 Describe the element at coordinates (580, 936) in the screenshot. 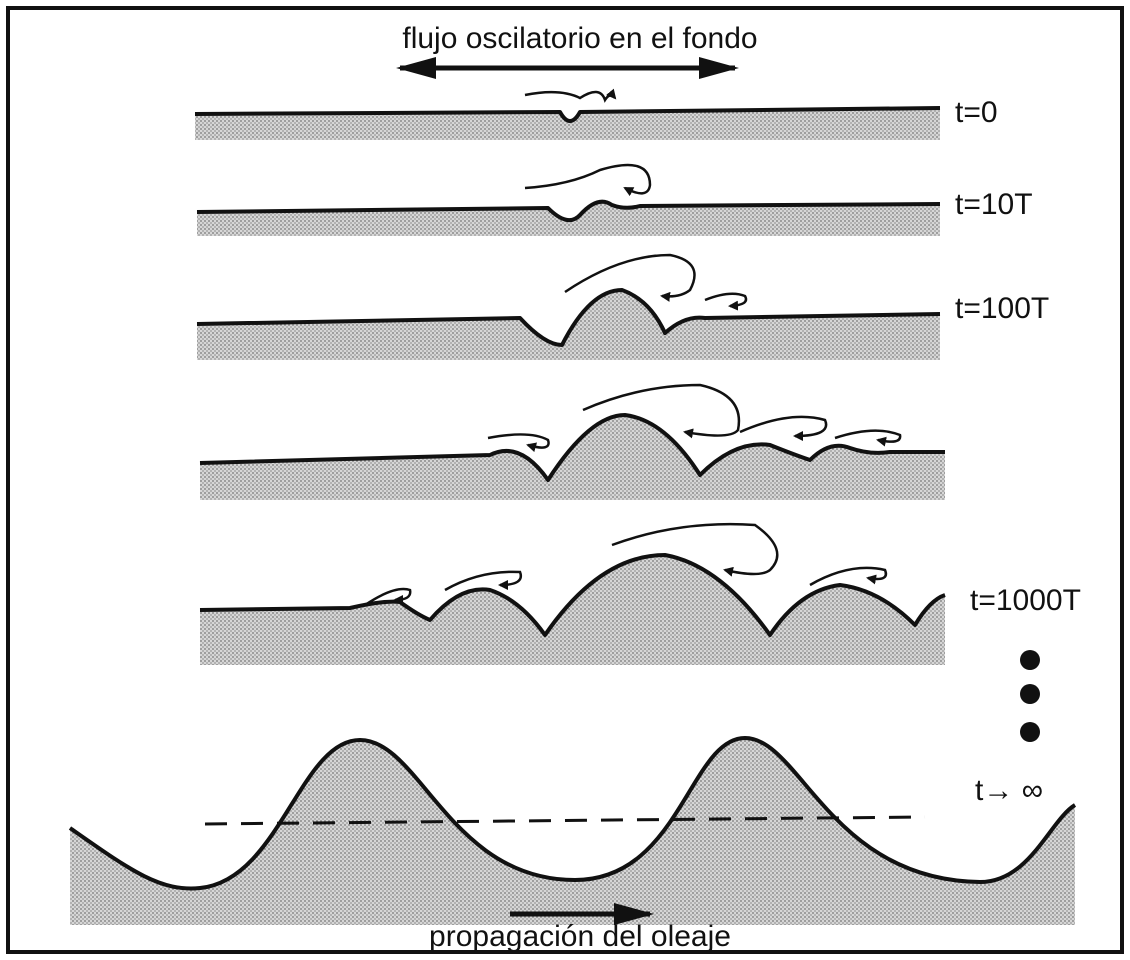

I see `footer: propagación del oleaje` at that location.